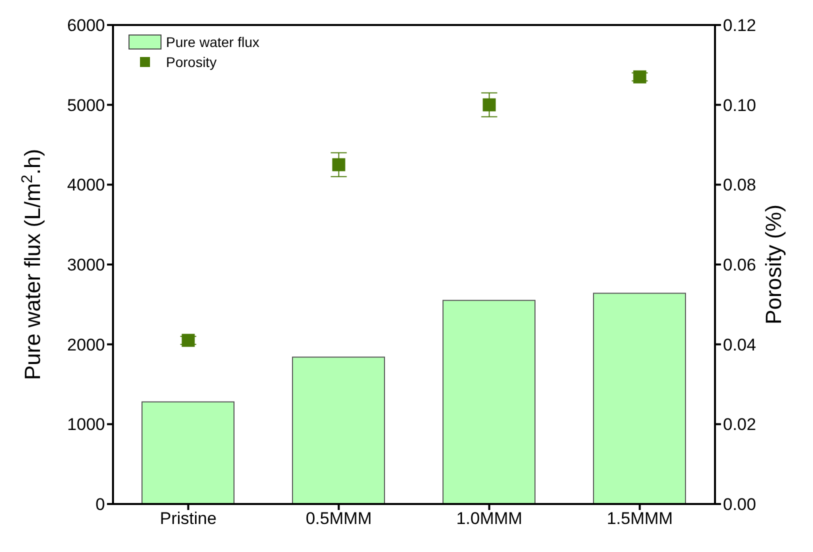  What do you see at coordinates (739, 344) in the screenshot?
I see `y2-tick-label: 0.04` at bounding box center [739, 344].